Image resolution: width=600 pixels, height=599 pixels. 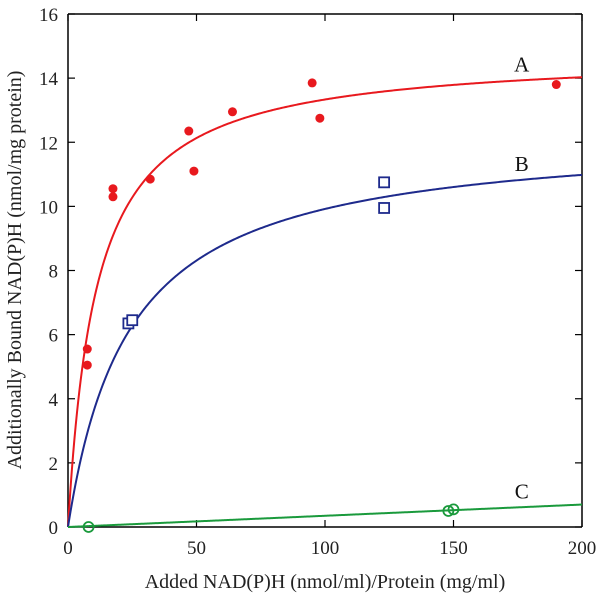 What do you see at coordinates (54, 528) in the screenshot?
I see `y-tick-label-0: 0` at bounding box center [54, 528].